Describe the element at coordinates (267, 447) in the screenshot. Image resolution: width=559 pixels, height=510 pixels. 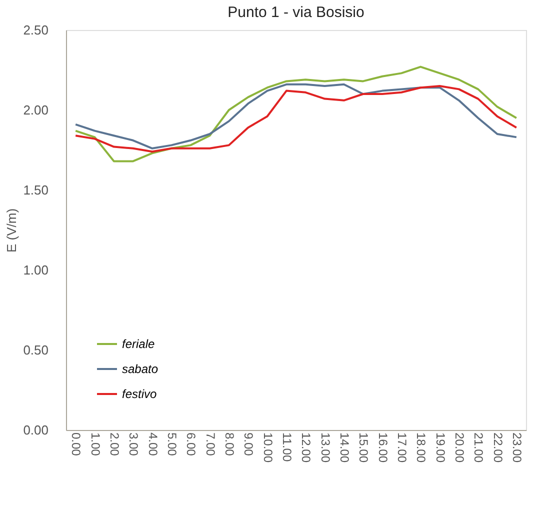
I see `x-tick-label: 10.00` at that location.